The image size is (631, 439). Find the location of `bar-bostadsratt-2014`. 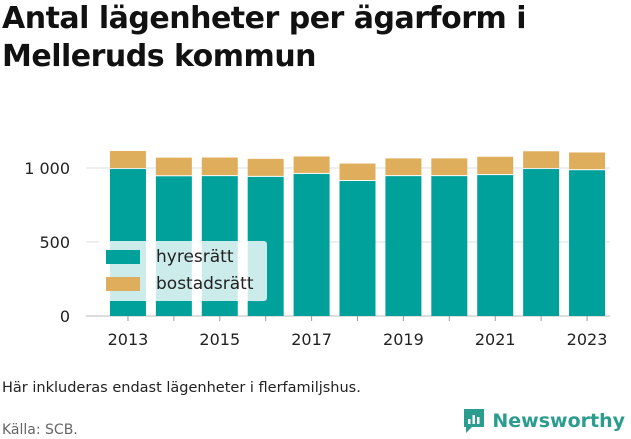

bar-bostadsratt-2014 is located at coordinates (173, 166).